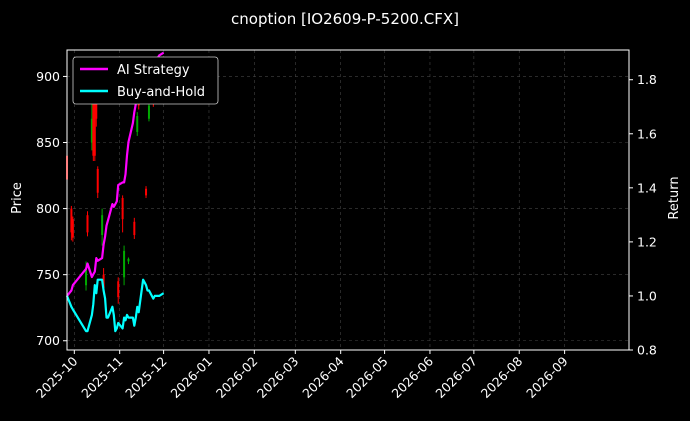 The height and width of the screenshot is (421, 690). What do you see at coordinates (647, 79) in the screenshot?
I see `y-right-tick-label-1.8: 1.8` at bounding box center [647, 79].